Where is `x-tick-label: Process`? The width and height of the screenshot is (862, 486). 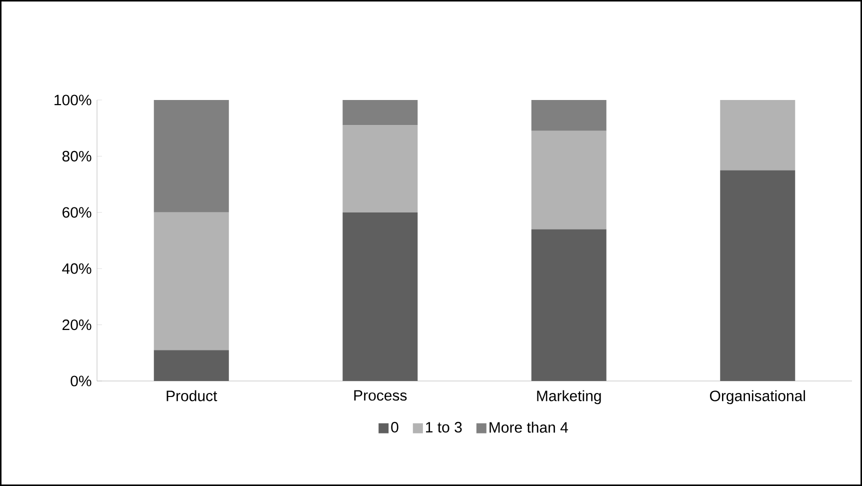 x-tick-label: Process is located at coordinates (380, 395).